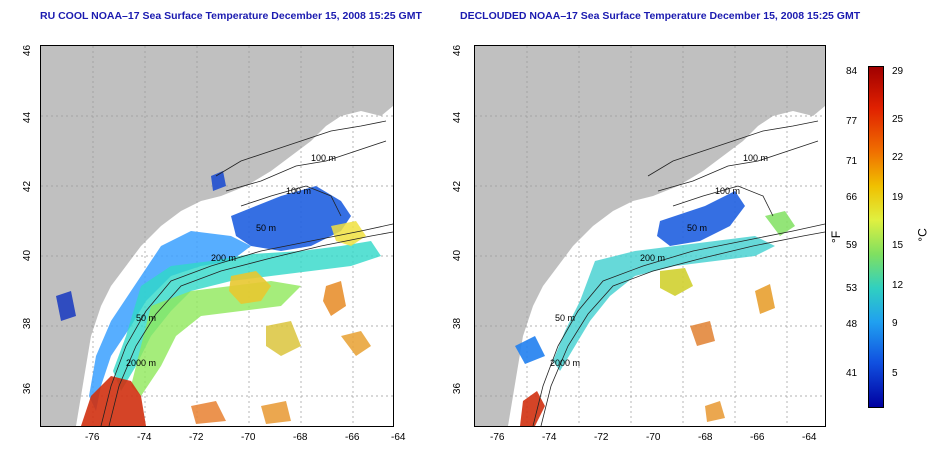 The height and width of the screenshot is (475, 950). Describe the element at coordinates (898, 119) in the screenshot. I see `c-label: 25` at that location.